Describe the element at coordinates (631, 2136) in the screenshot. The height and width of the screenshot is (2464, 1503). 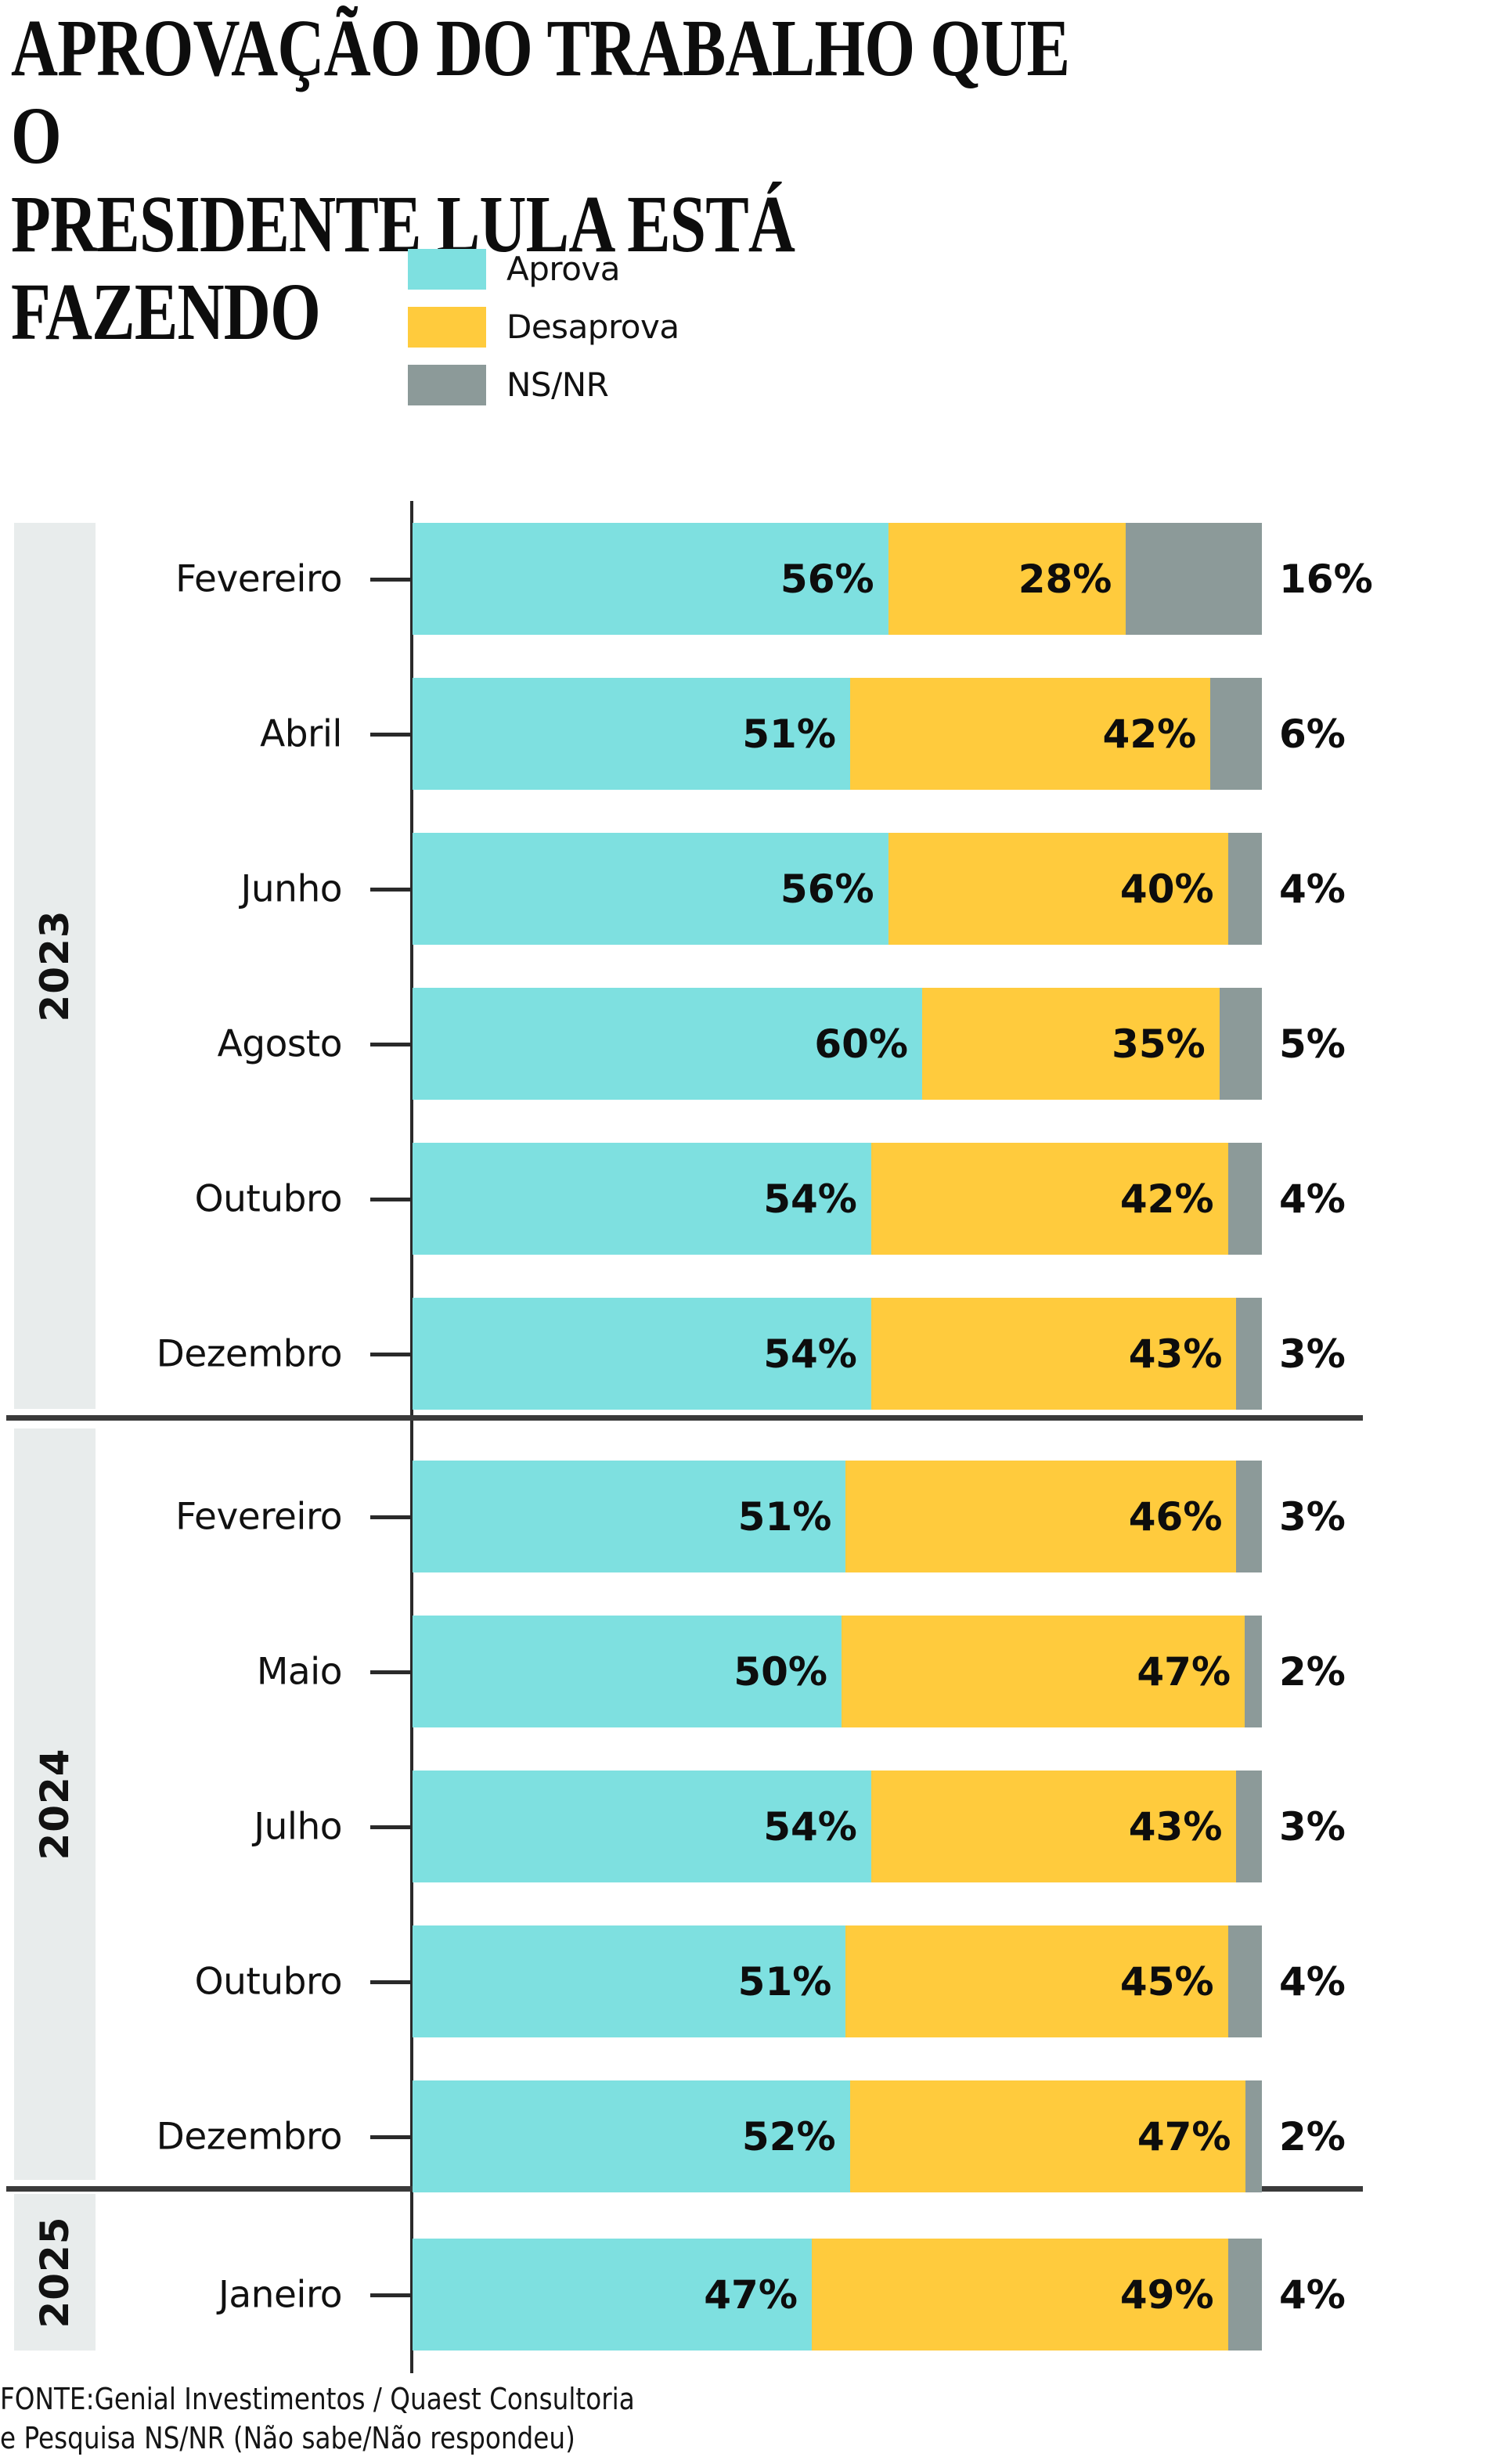
I see `bar-segment-aprova: 52%` at that location.